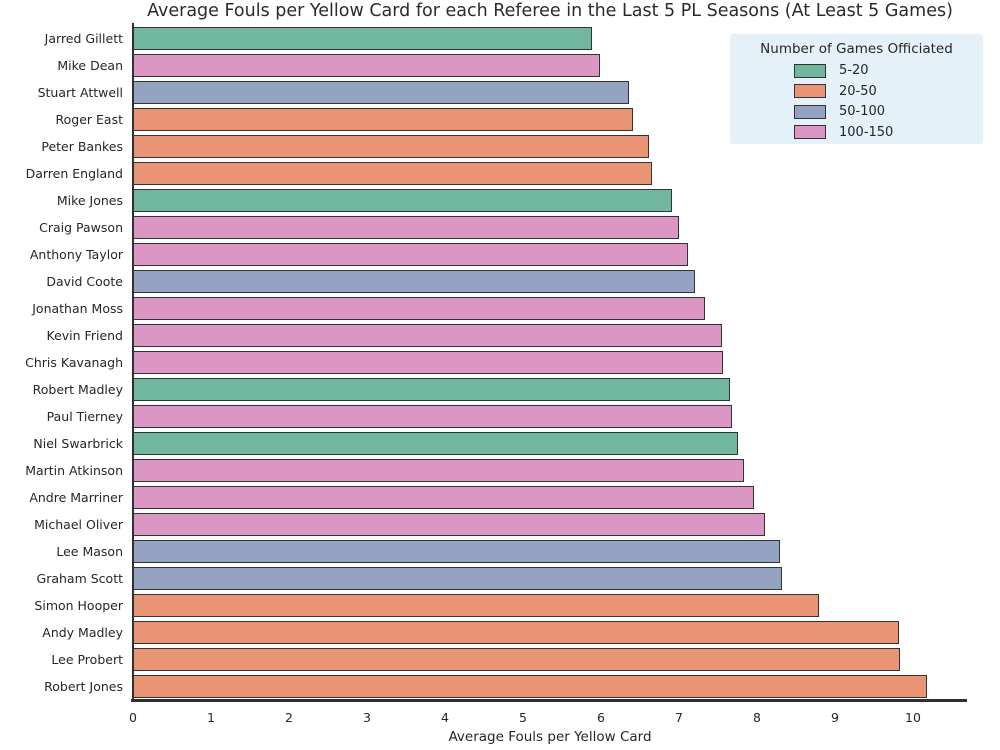 The width and height of the screenshot is (1000, 750). I want to click on y-tick-label: Lee Probert, so click(87, 659).